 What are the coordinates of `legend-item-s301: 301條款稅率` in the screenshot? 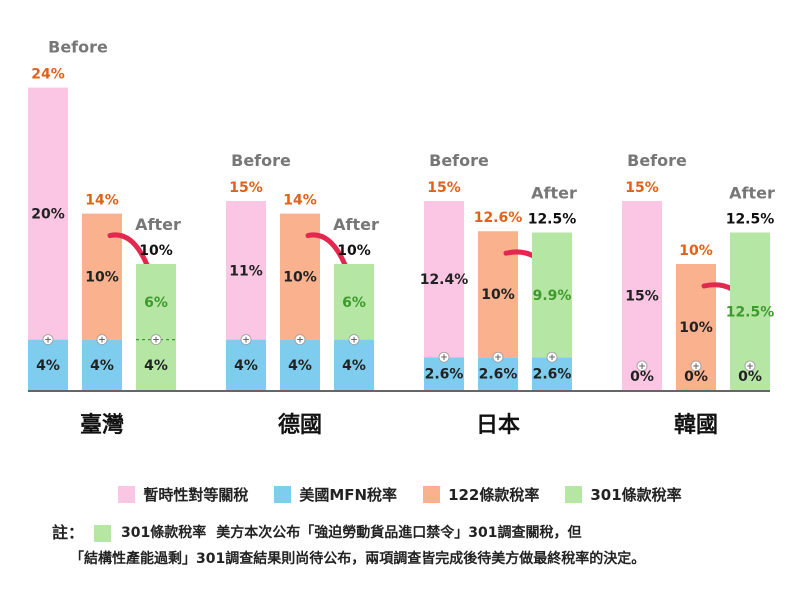 It's located at (623, 494).